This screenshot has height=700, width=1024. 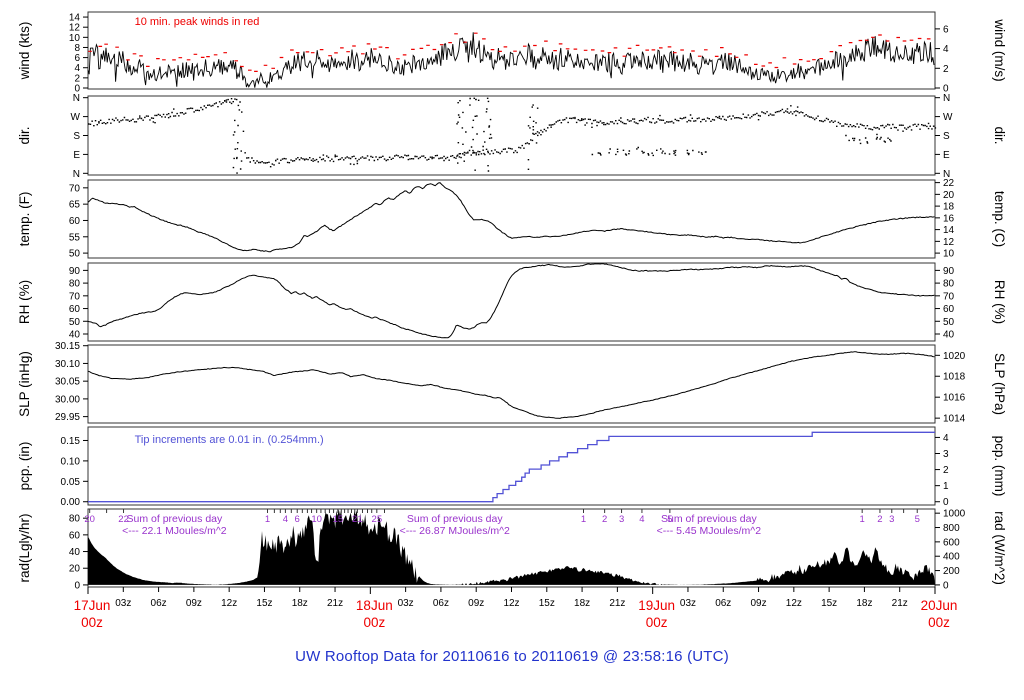 I want to click on ytick-label-left-dir: E, so click(x=76, y=155).